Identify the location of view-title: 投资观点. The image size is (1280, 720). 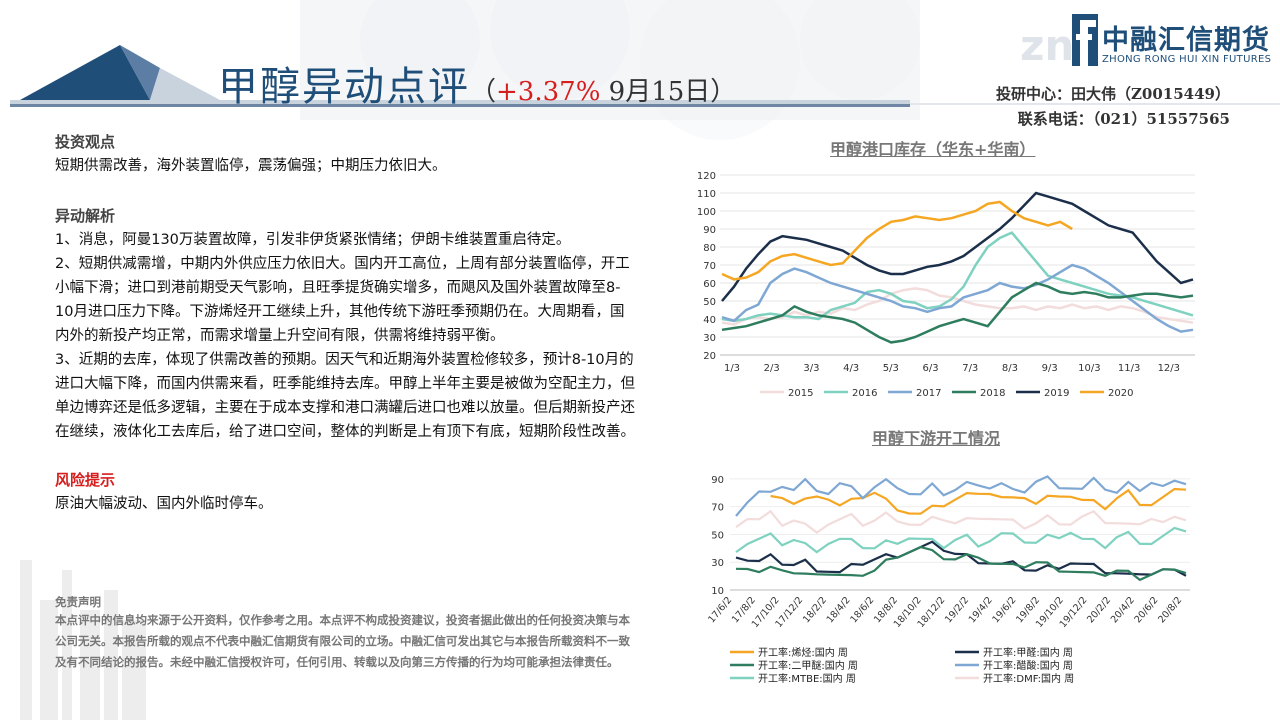
(85, 142).